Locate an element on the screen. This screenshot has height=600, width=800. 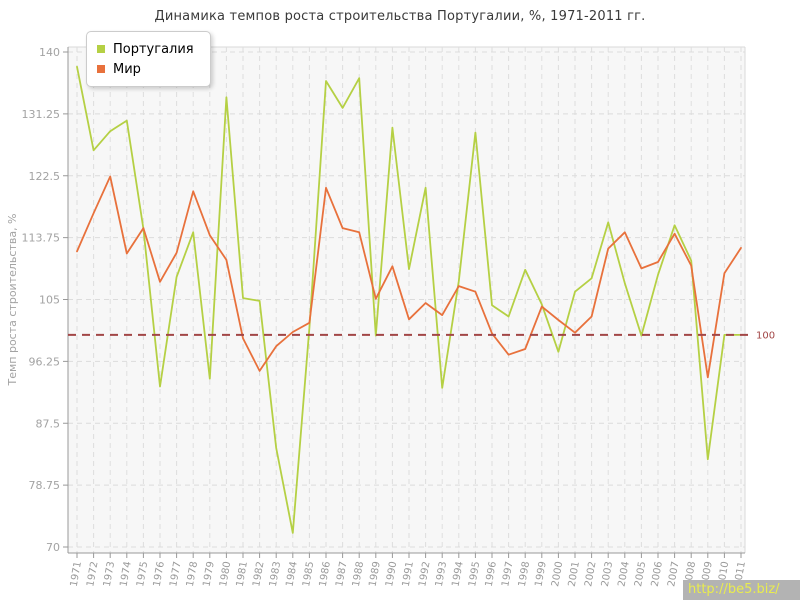
tick-label-x: 1979 is located at coordinates (209, 574).